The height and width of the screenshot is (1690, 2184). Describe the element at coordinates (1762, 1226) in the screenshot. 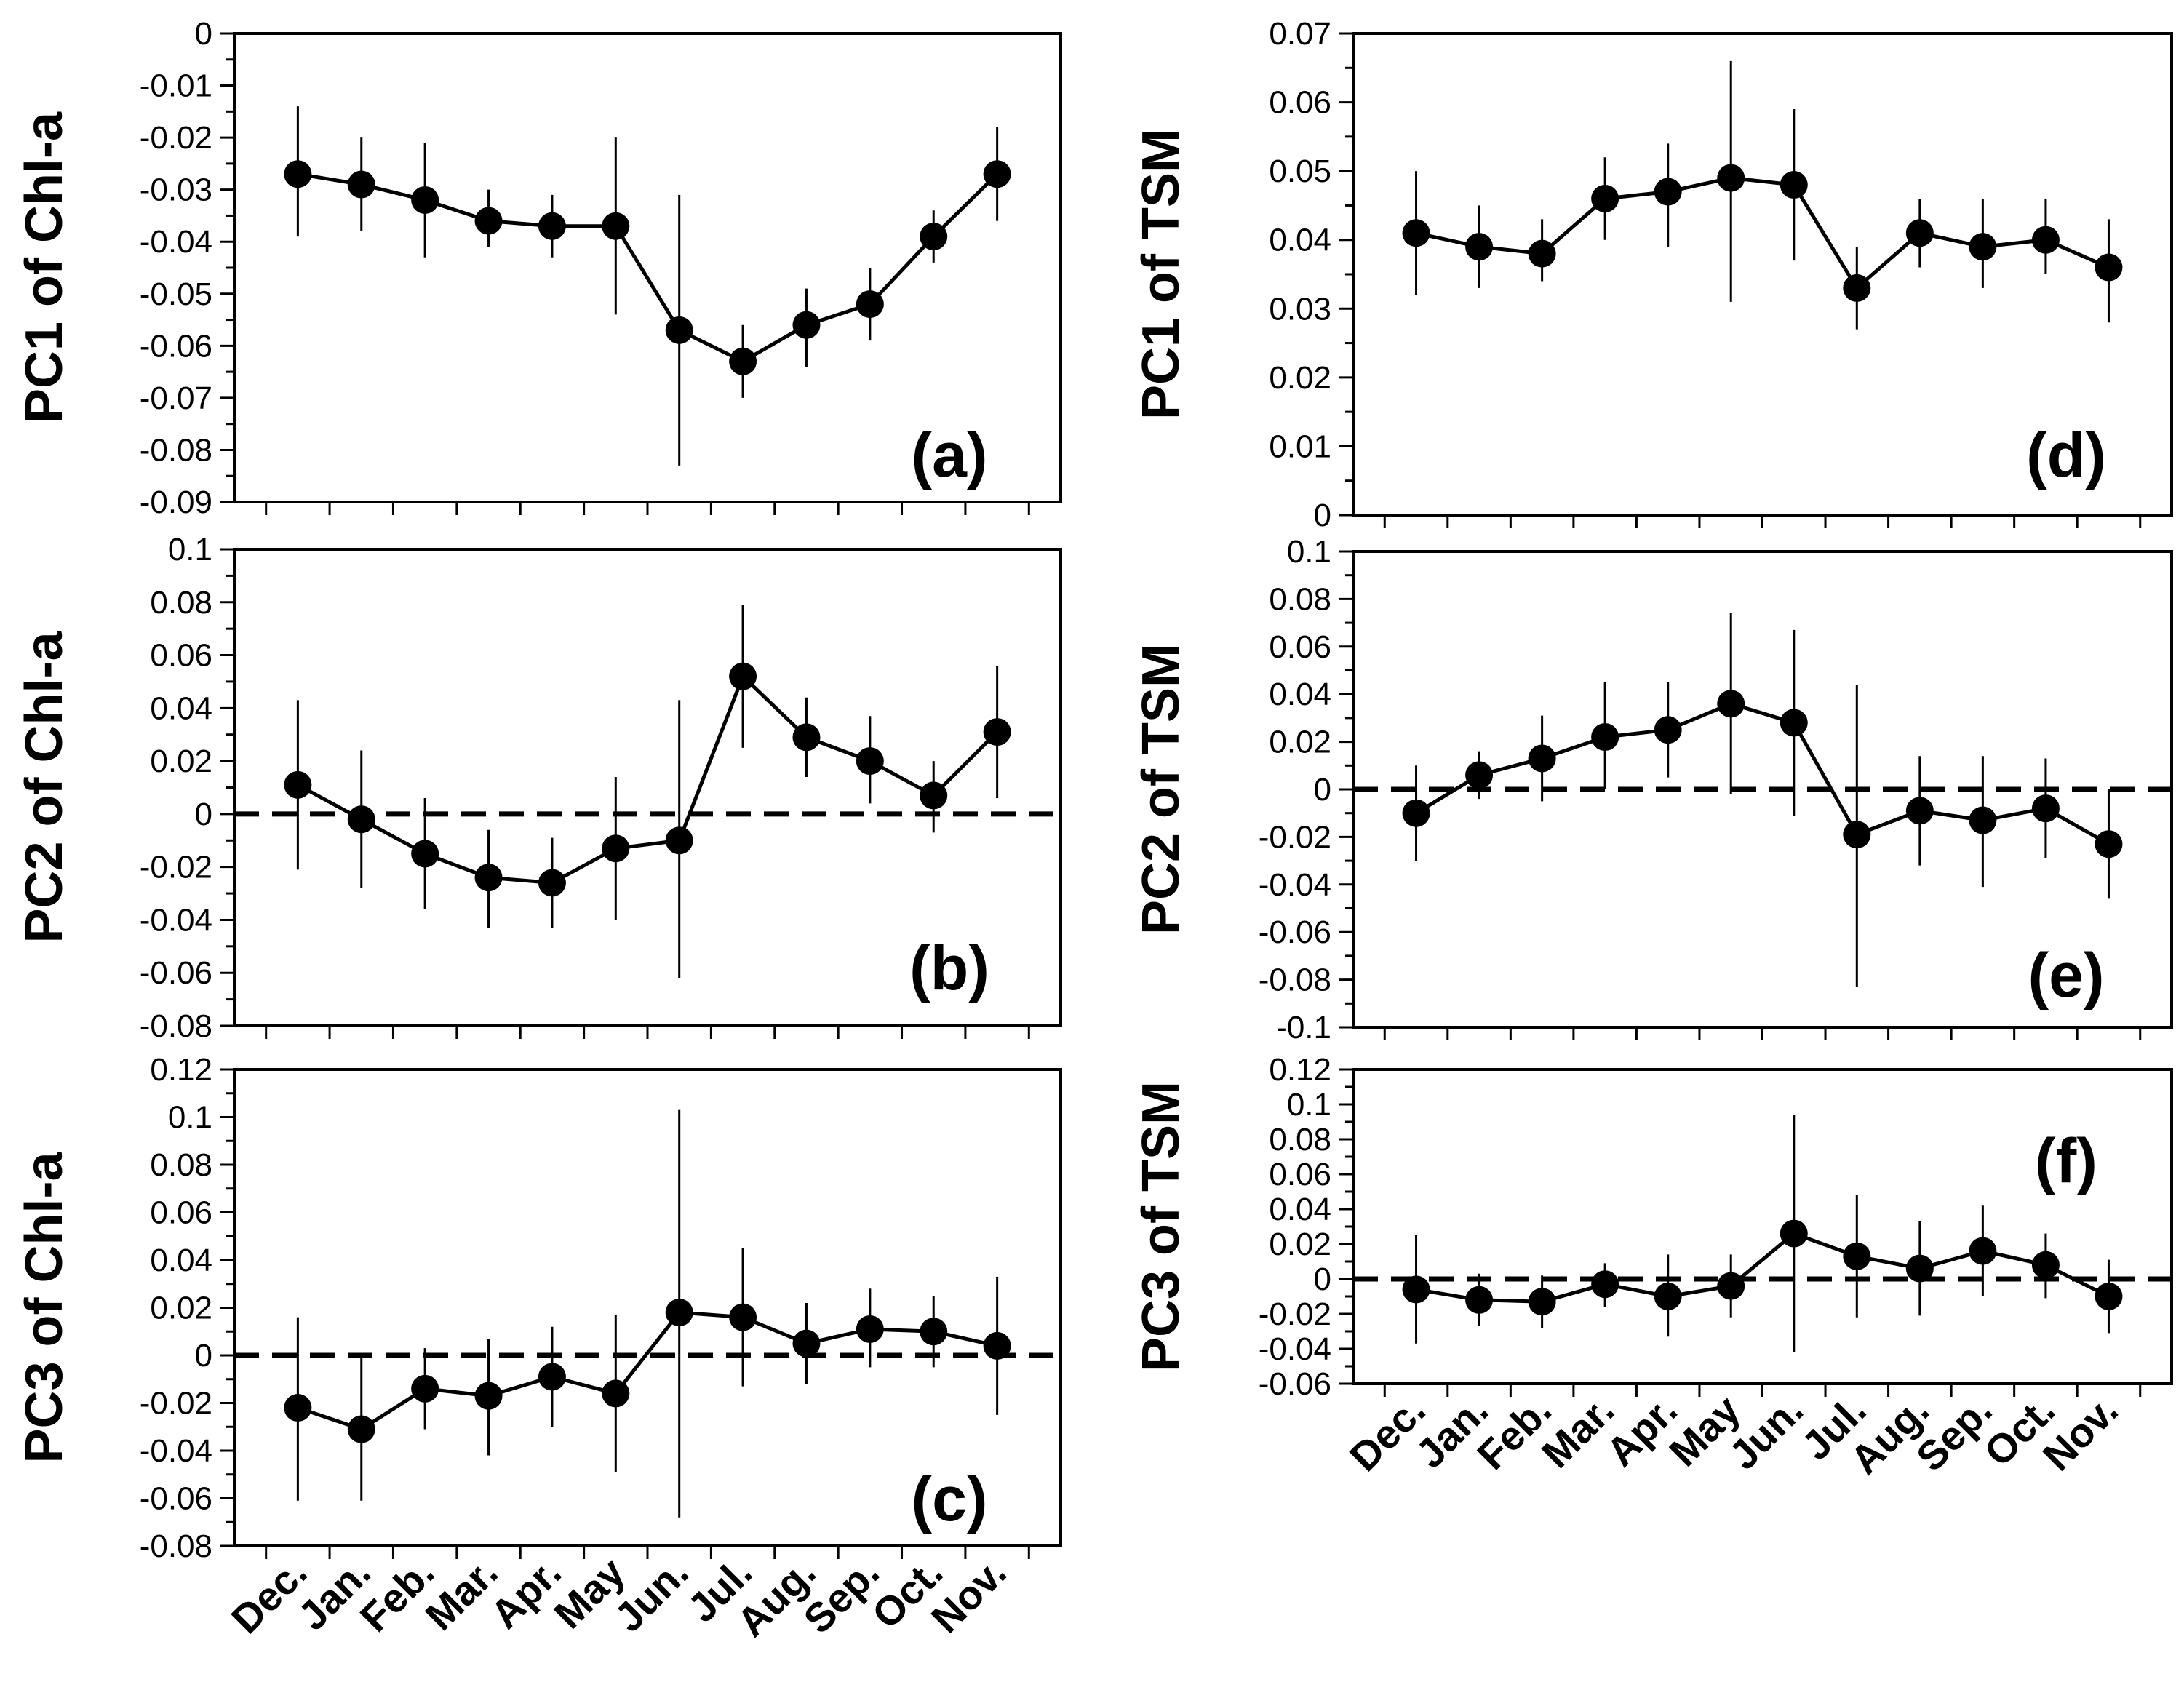

I see `plot-frame` at that location.